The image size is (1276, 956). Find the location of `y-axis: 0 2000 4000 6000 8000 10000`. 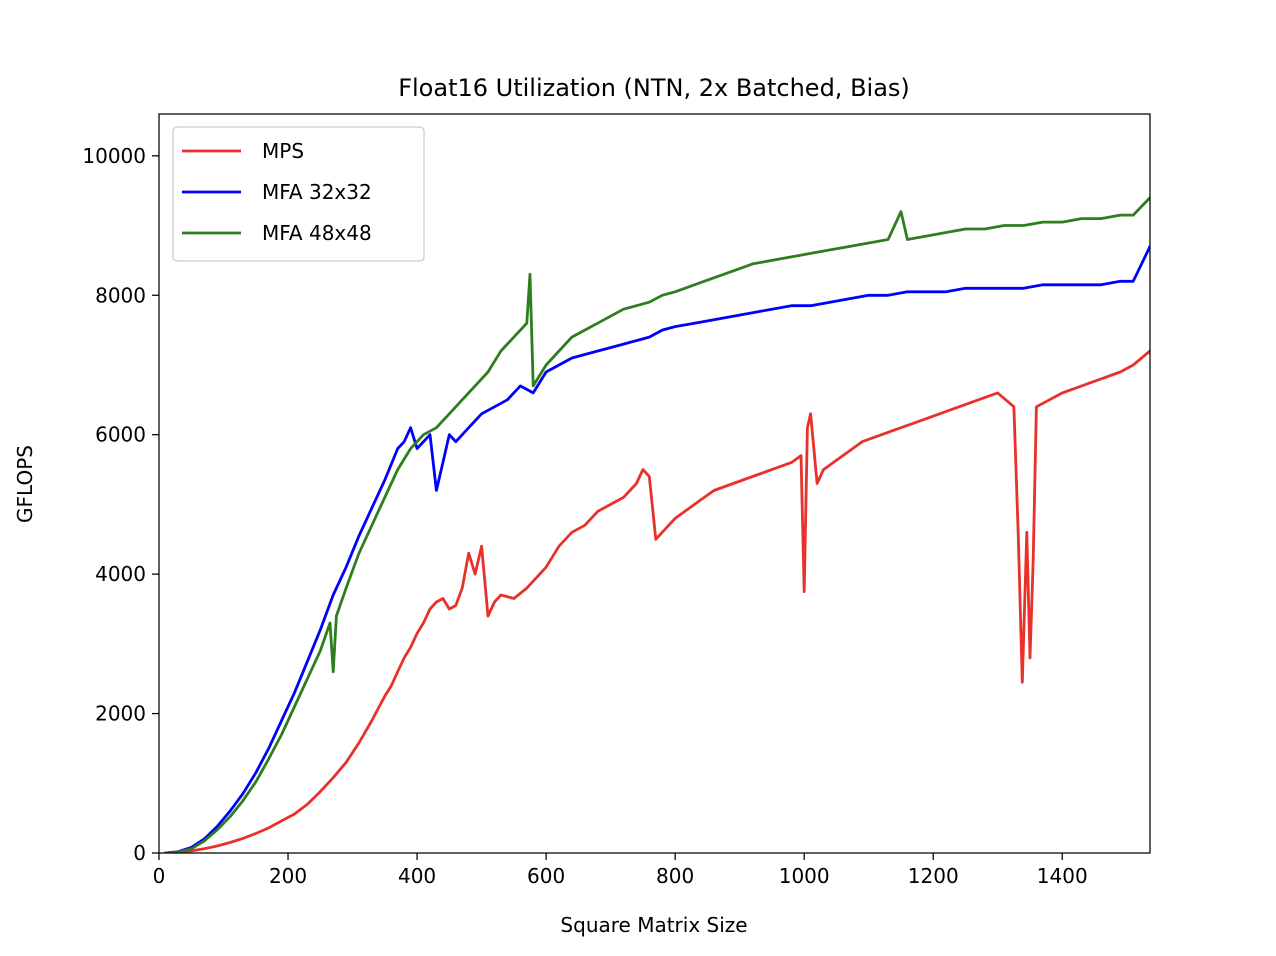

y-axis: 0 2000 4000 6000 8000 10000 is located at coordinates (120, 504).